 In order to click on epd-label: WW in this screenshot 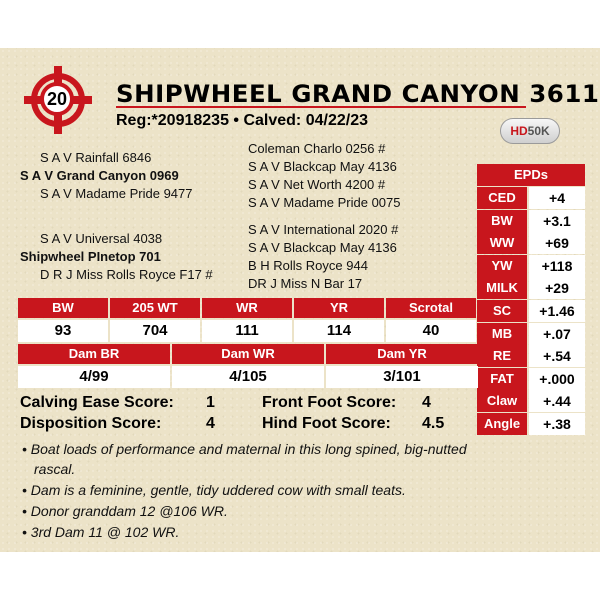, I will do `click(502, 243)`.